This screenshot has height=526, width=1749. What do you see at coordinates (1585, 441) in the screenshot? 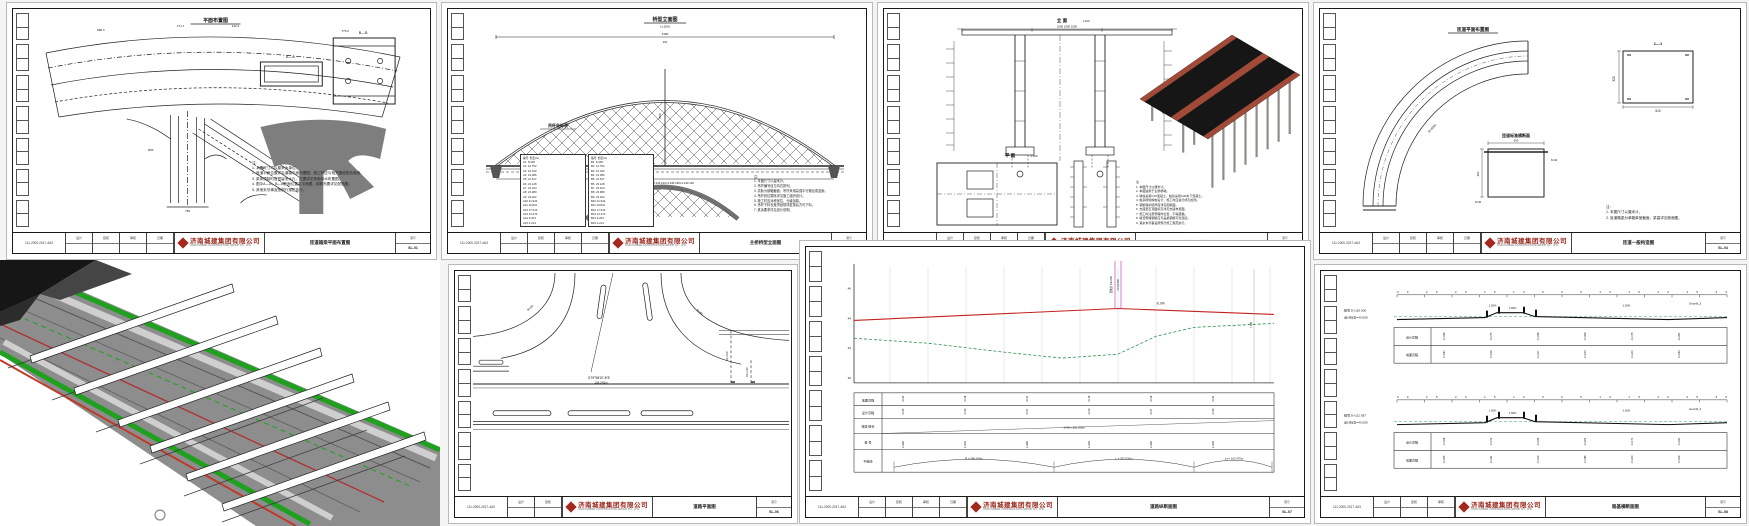
I see `svg-text: 44.021` at bounding box center [1585, 441].